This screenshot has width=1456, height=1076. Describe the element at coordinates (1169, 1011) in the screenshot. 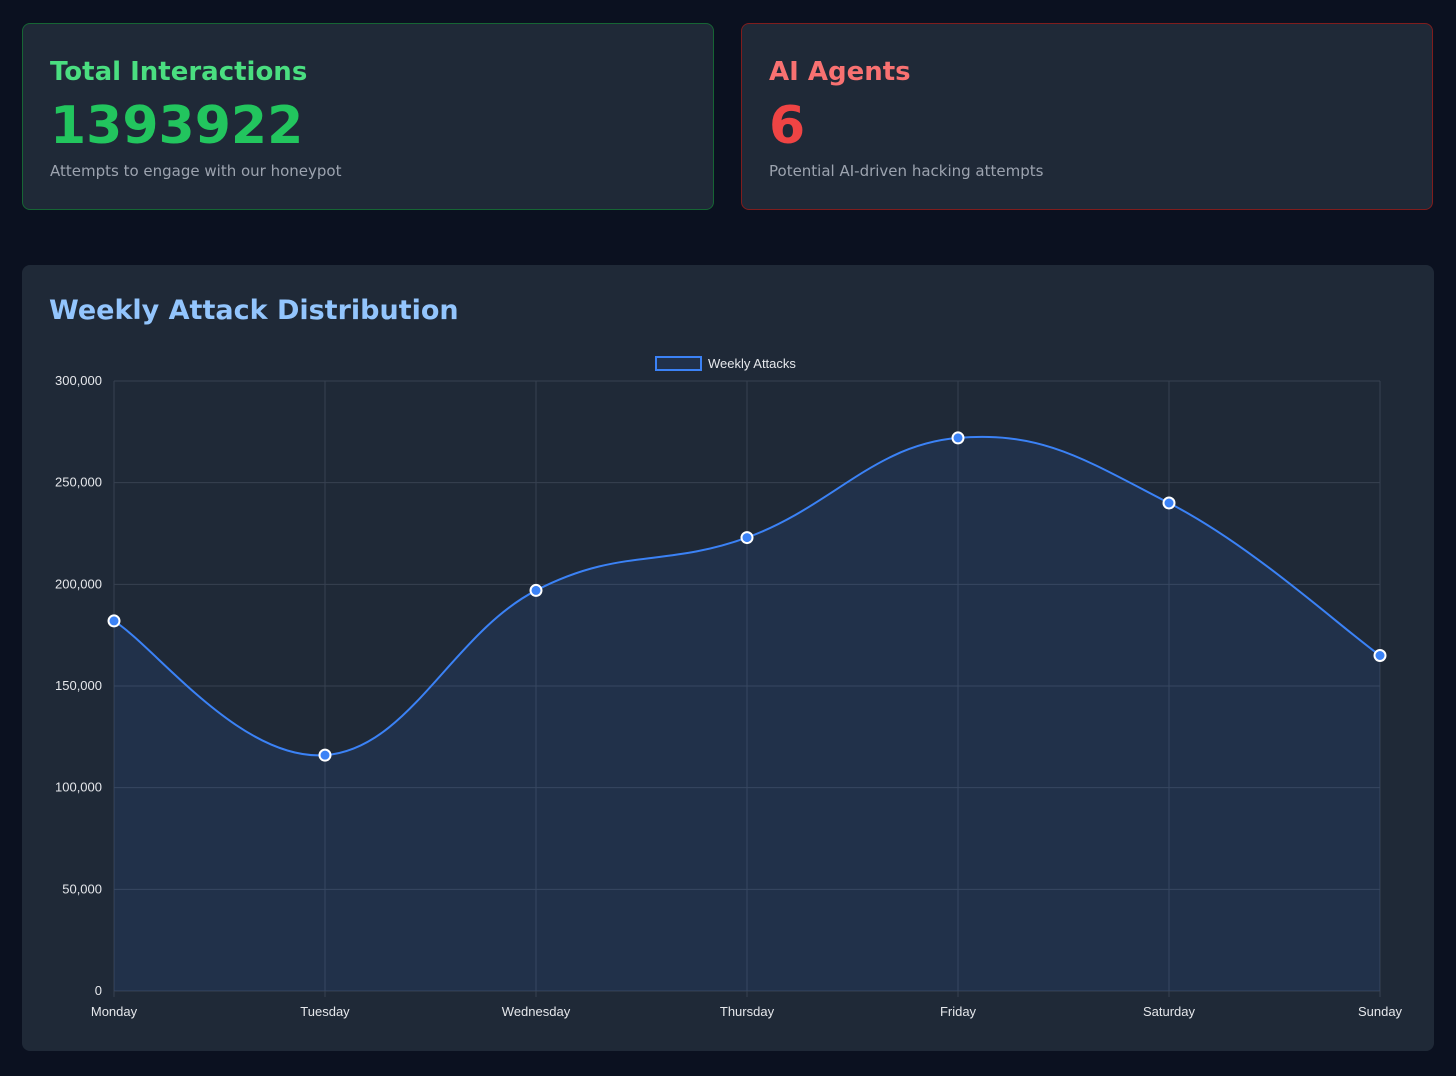

I see `x-tick-label: Saturday` at that location.